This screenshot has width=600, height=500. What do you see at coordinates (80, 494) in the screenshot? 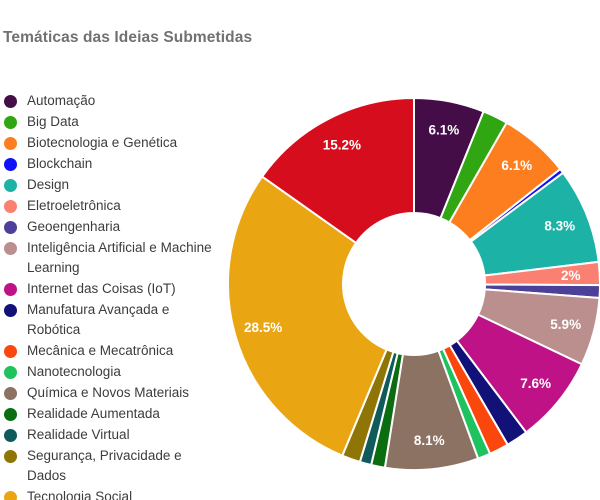
I see `legend-item-label: Tecnologia Social` at bounding box center [80, 494].